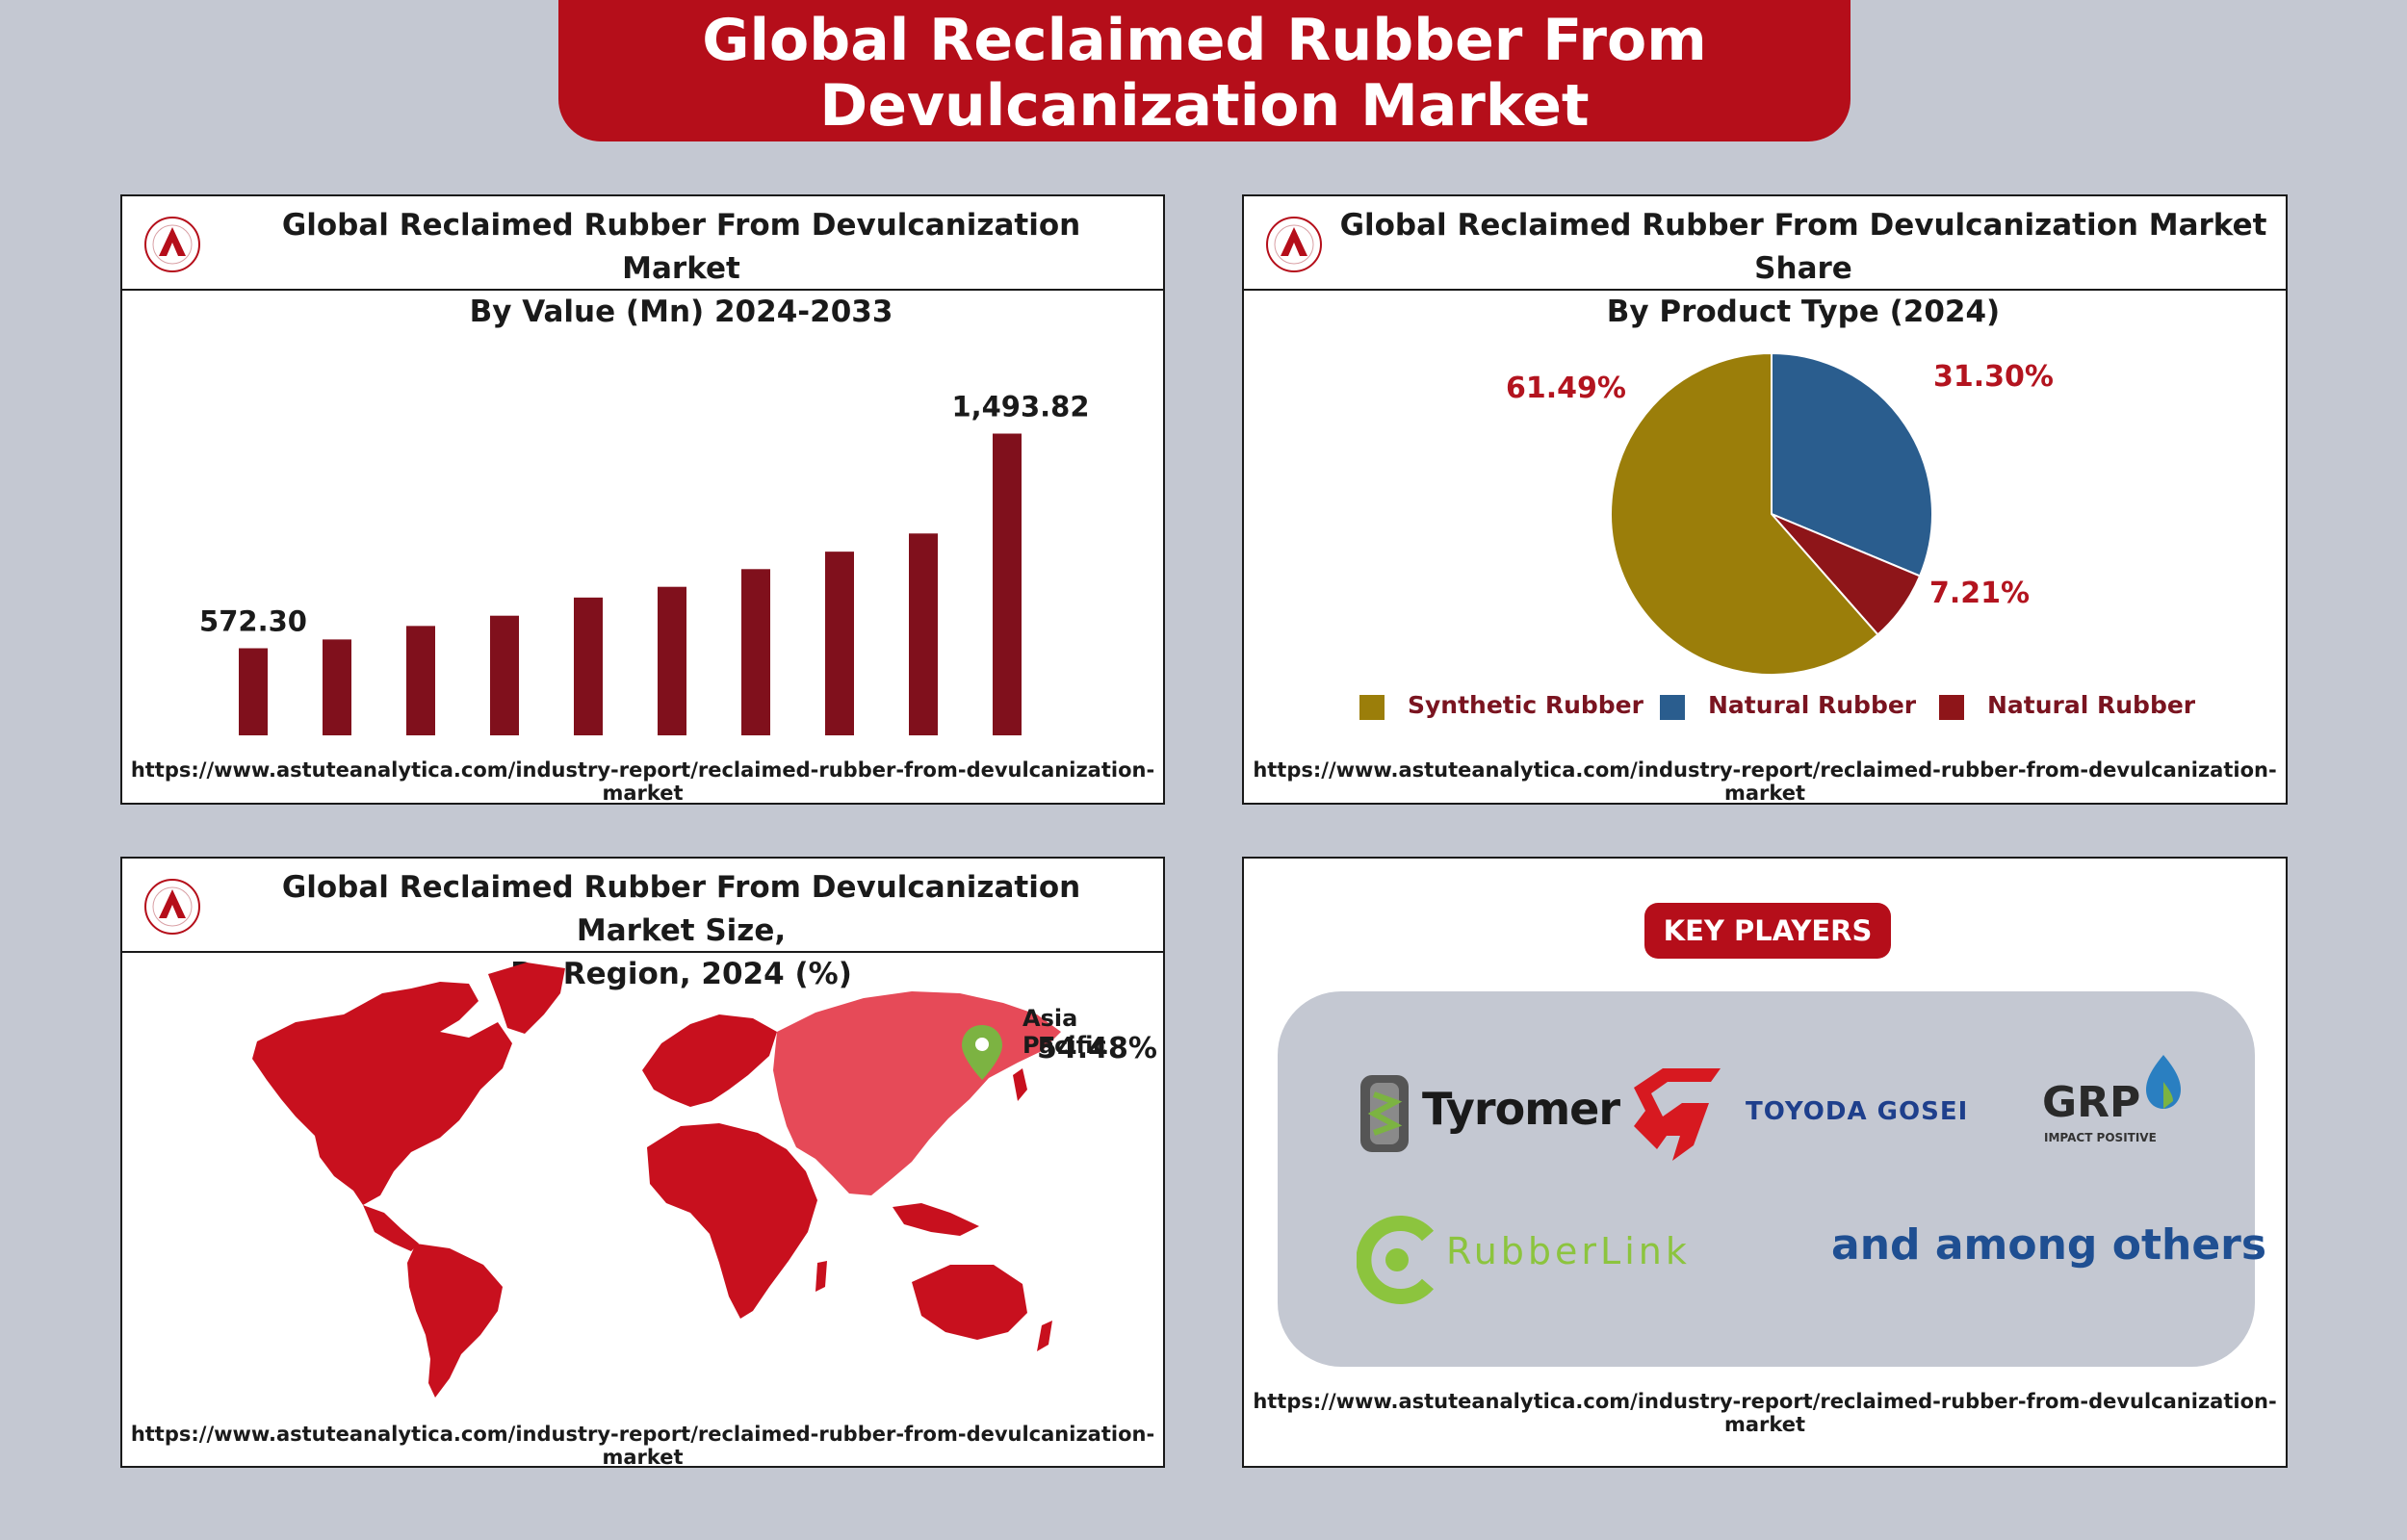 The image size is (2407, 1540). What do you see at coordinates (821, 1276) in the screenshot?
I see `map-madagascar` at bounding box center [821, 1276].